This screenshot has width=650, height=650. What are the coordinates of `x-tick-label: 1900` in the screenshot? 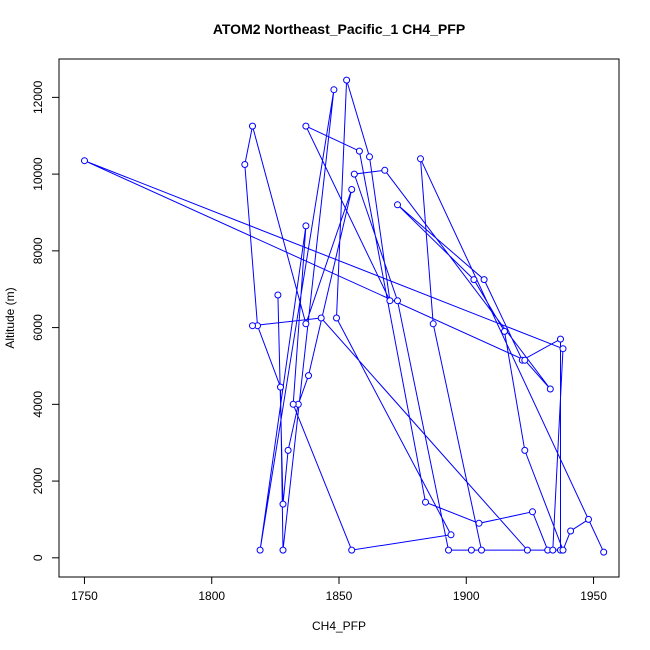 It's located at (466, 596).